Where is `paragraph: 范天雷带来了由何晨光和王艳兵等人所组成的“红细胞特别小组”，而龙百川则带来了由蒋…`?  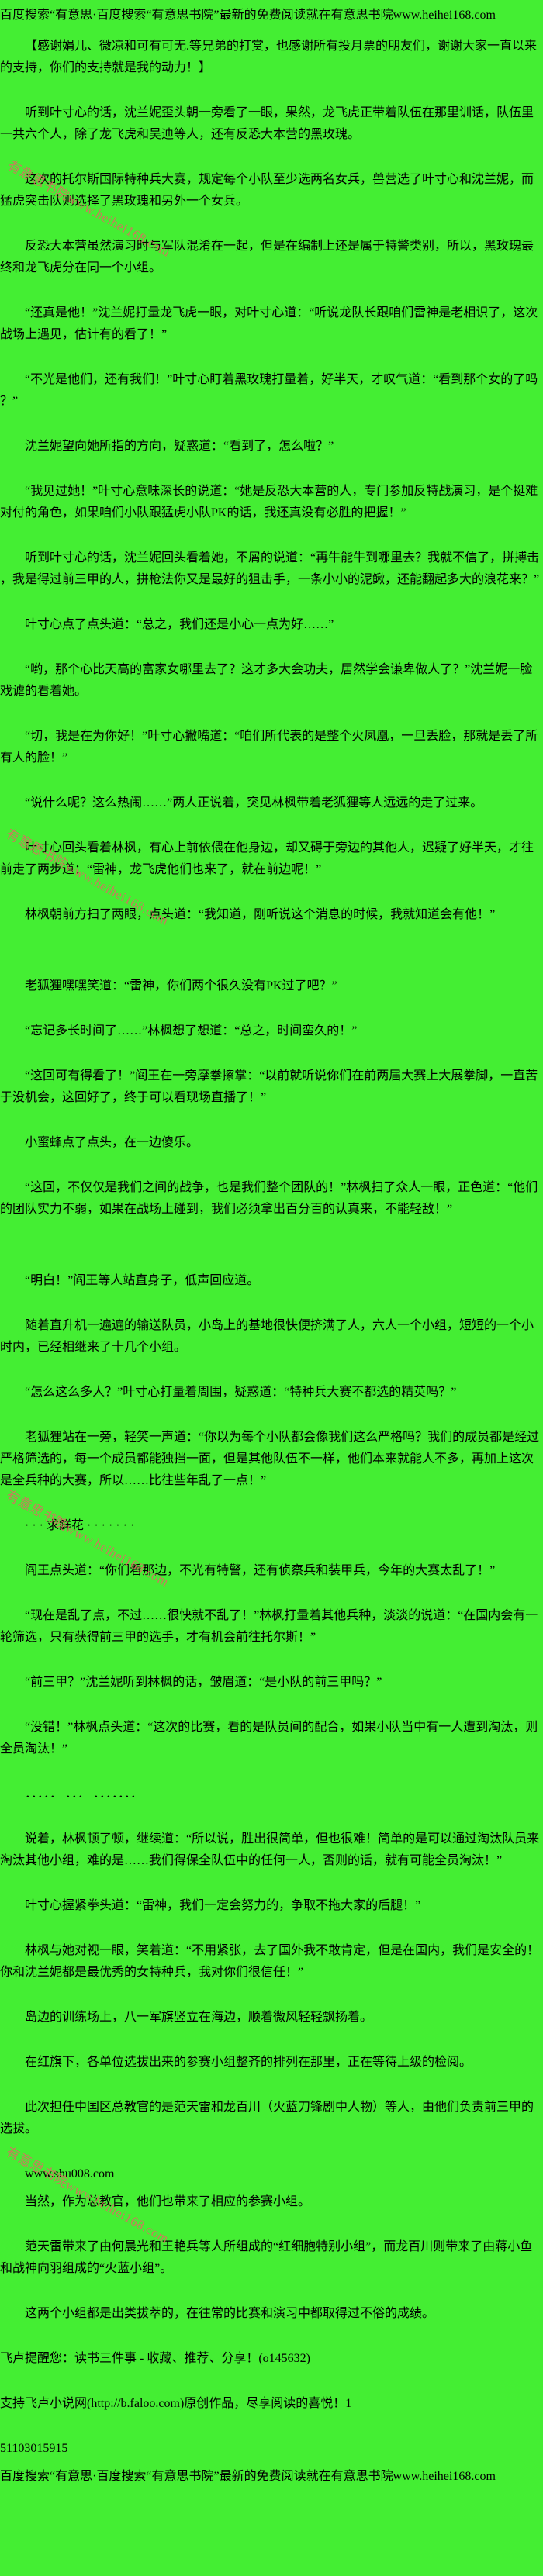
paragraph: 范天雷带来了由何晨光和王艳兵等人所组成的“红细胞特别小组”，而龙百川则带来了由蒋… is located at coordinates (266, 2258).